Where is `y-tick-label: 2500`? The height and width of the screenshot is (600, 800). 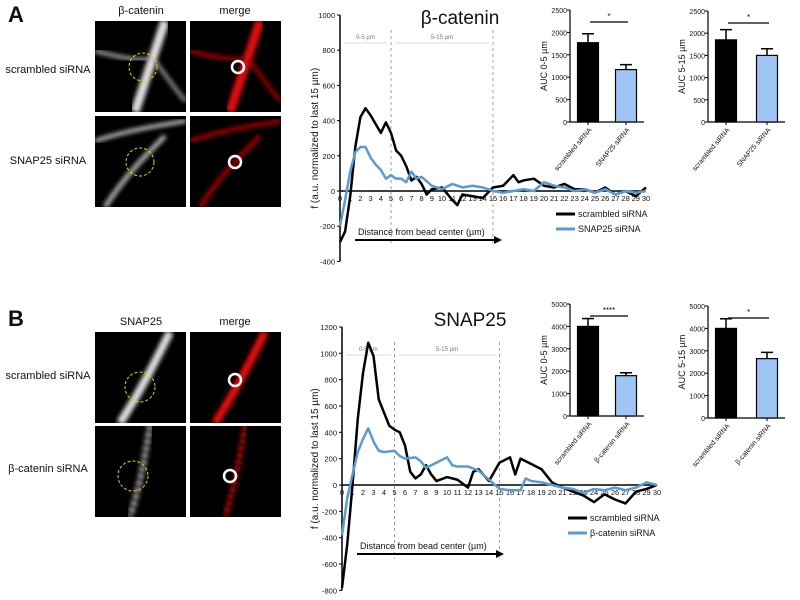
y-tick-label: 2500 is located at coordinates (559, 11).